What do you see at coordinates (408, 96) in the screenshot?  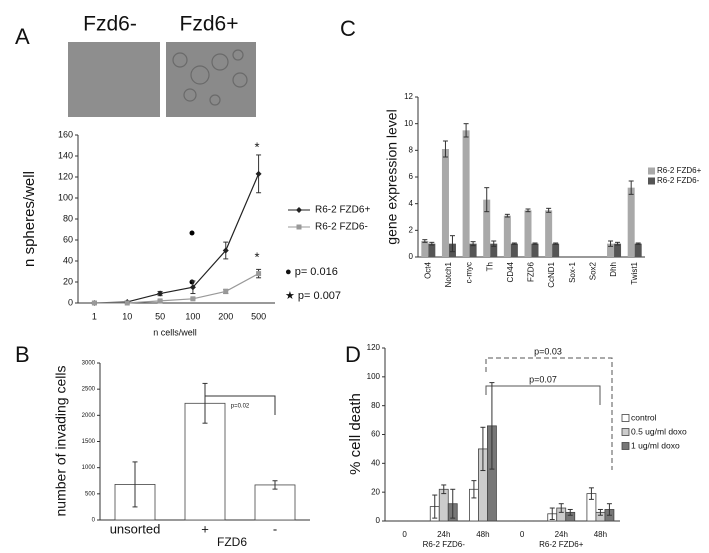 I see `y-tick-label: 12` at bounding box center [408, 96].